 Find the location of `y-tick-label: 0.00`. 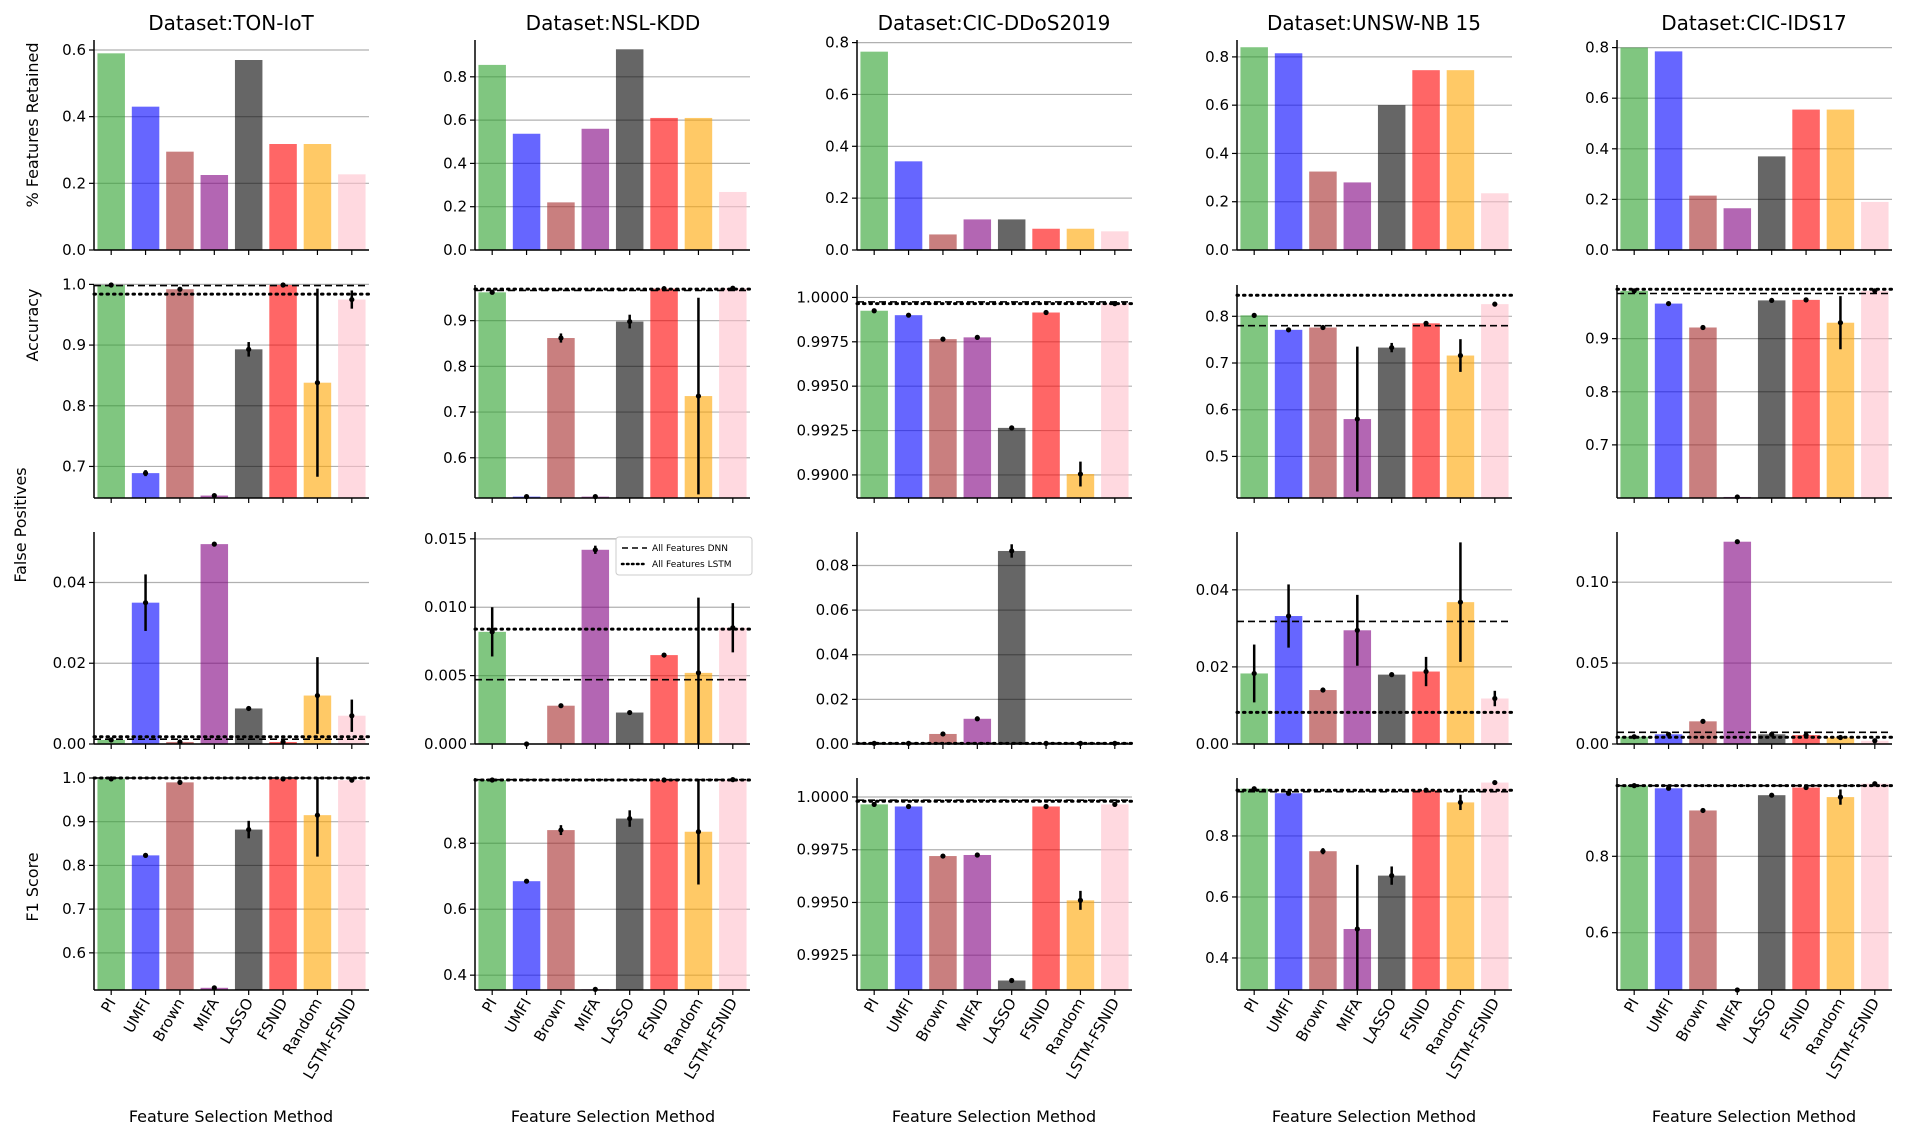

y-tick-label: 0.00 is located at coordinates (69, 744).